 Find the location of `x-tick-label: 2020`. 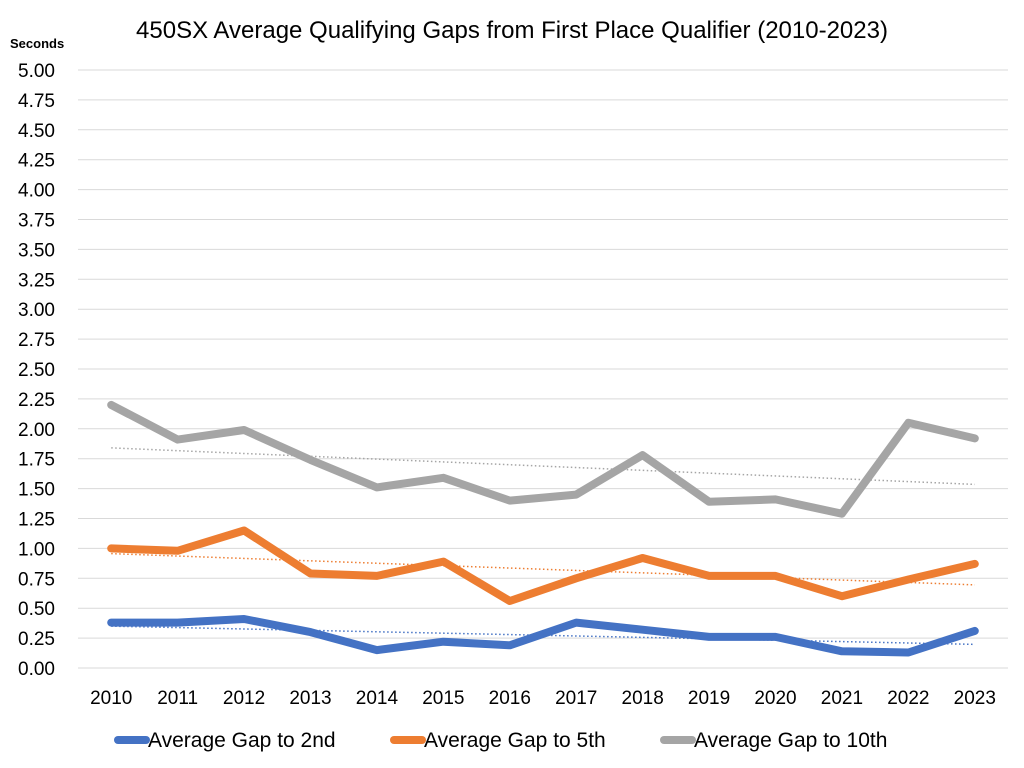

x-tick-label: 2020 is located at coordinates (775, 698).